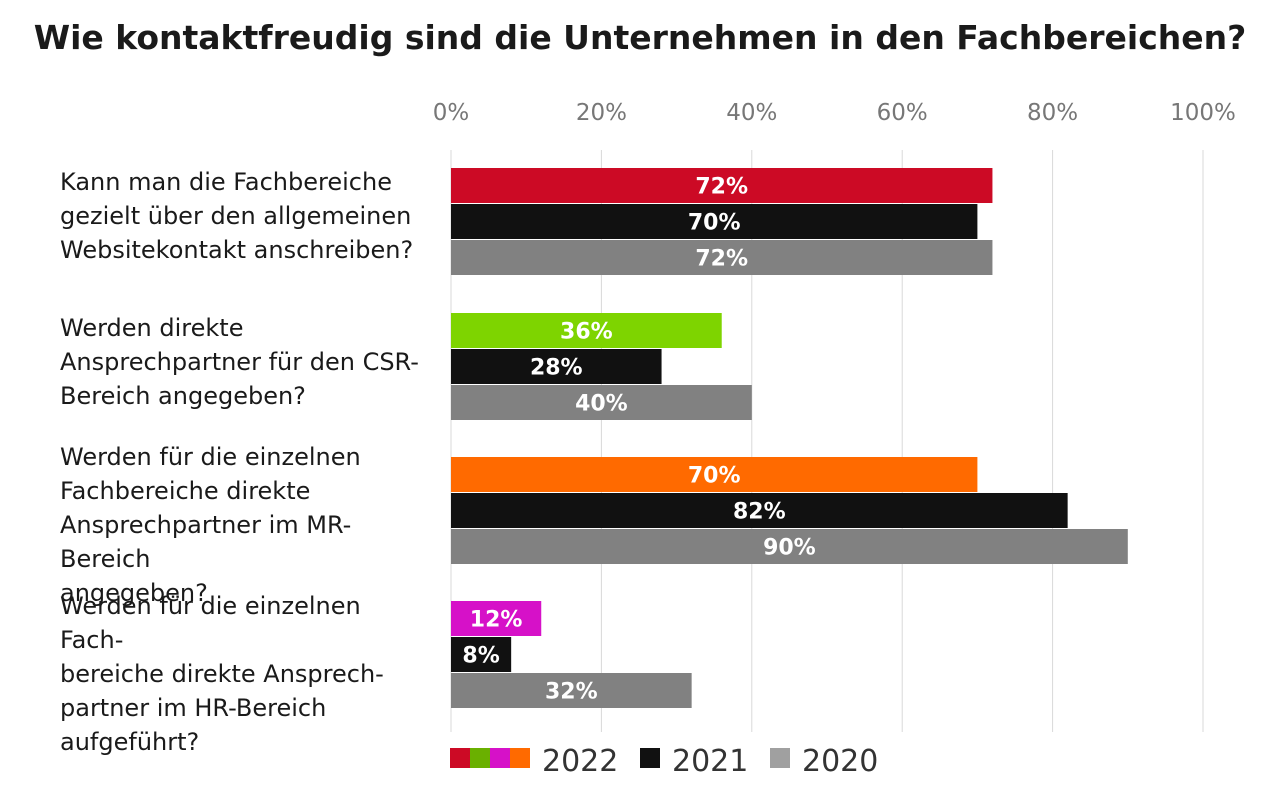 The image size is (1280, 800). I want to click on bar-value-label: 82%, so click(759, 512).